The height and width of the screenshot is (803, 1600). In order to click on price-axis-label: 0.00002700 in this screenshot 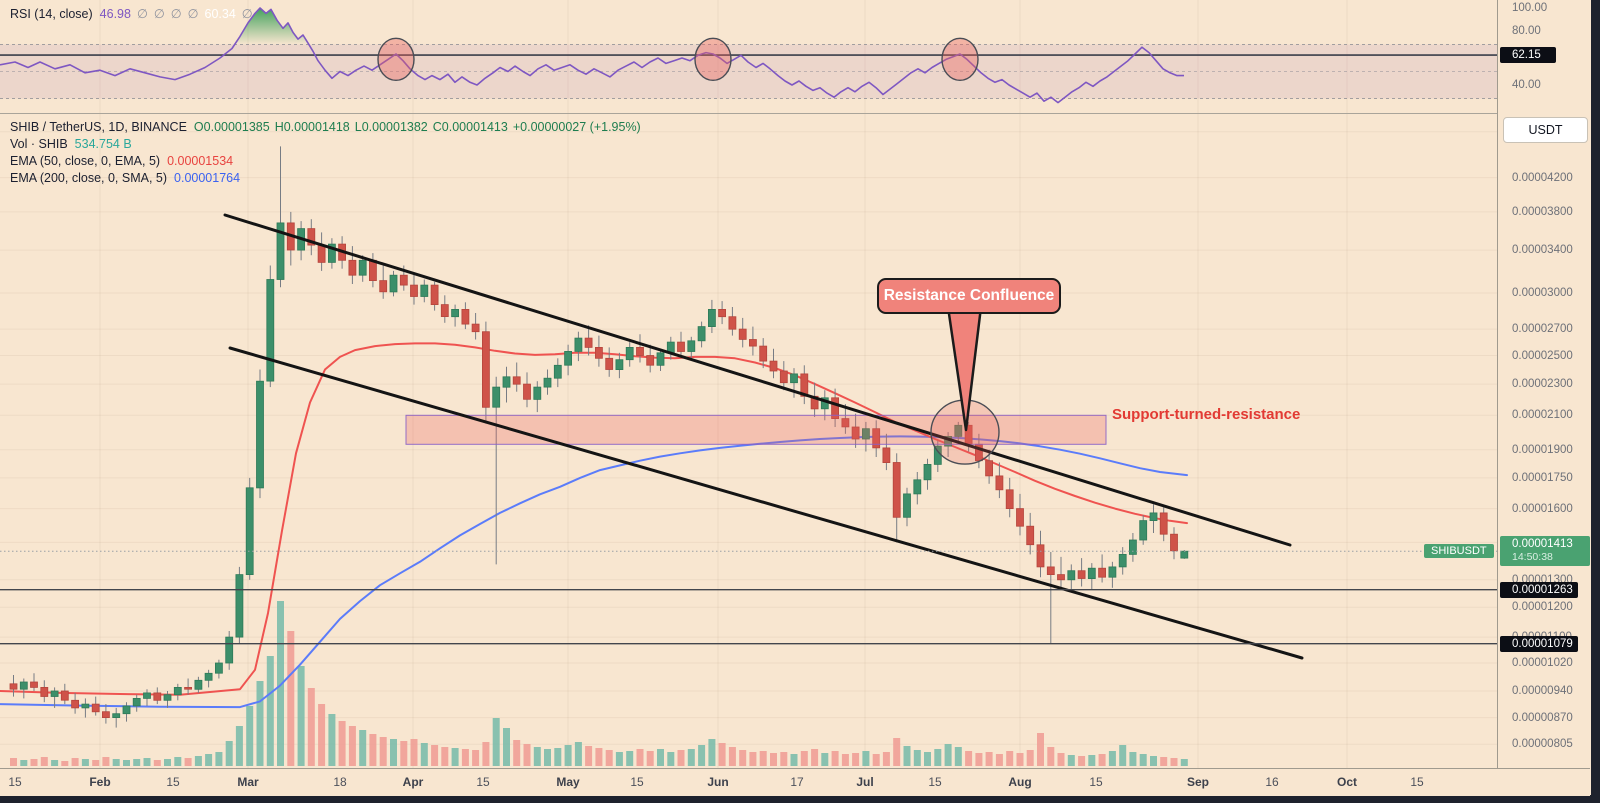, I will do `click(1542, 329)`.